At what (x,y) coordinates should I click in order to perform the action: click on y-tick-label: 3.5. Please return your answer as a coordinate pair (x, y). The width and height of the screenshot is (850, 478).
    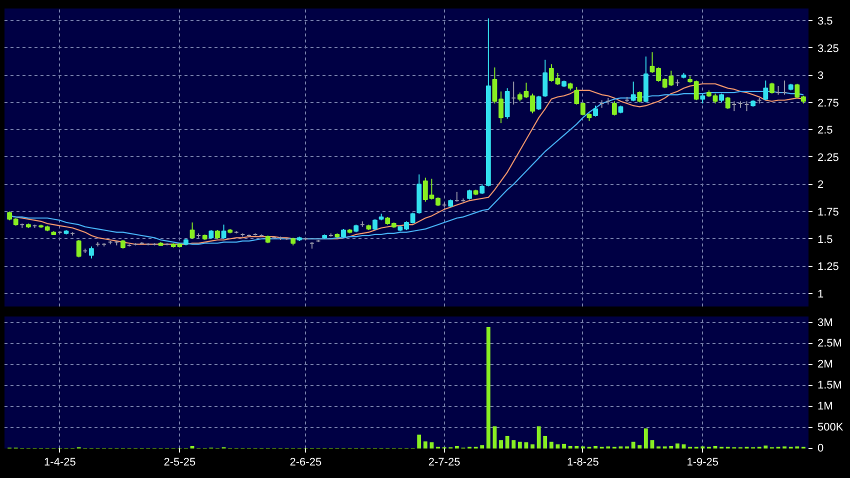
    Looking at the image, I should click on (825, 22).